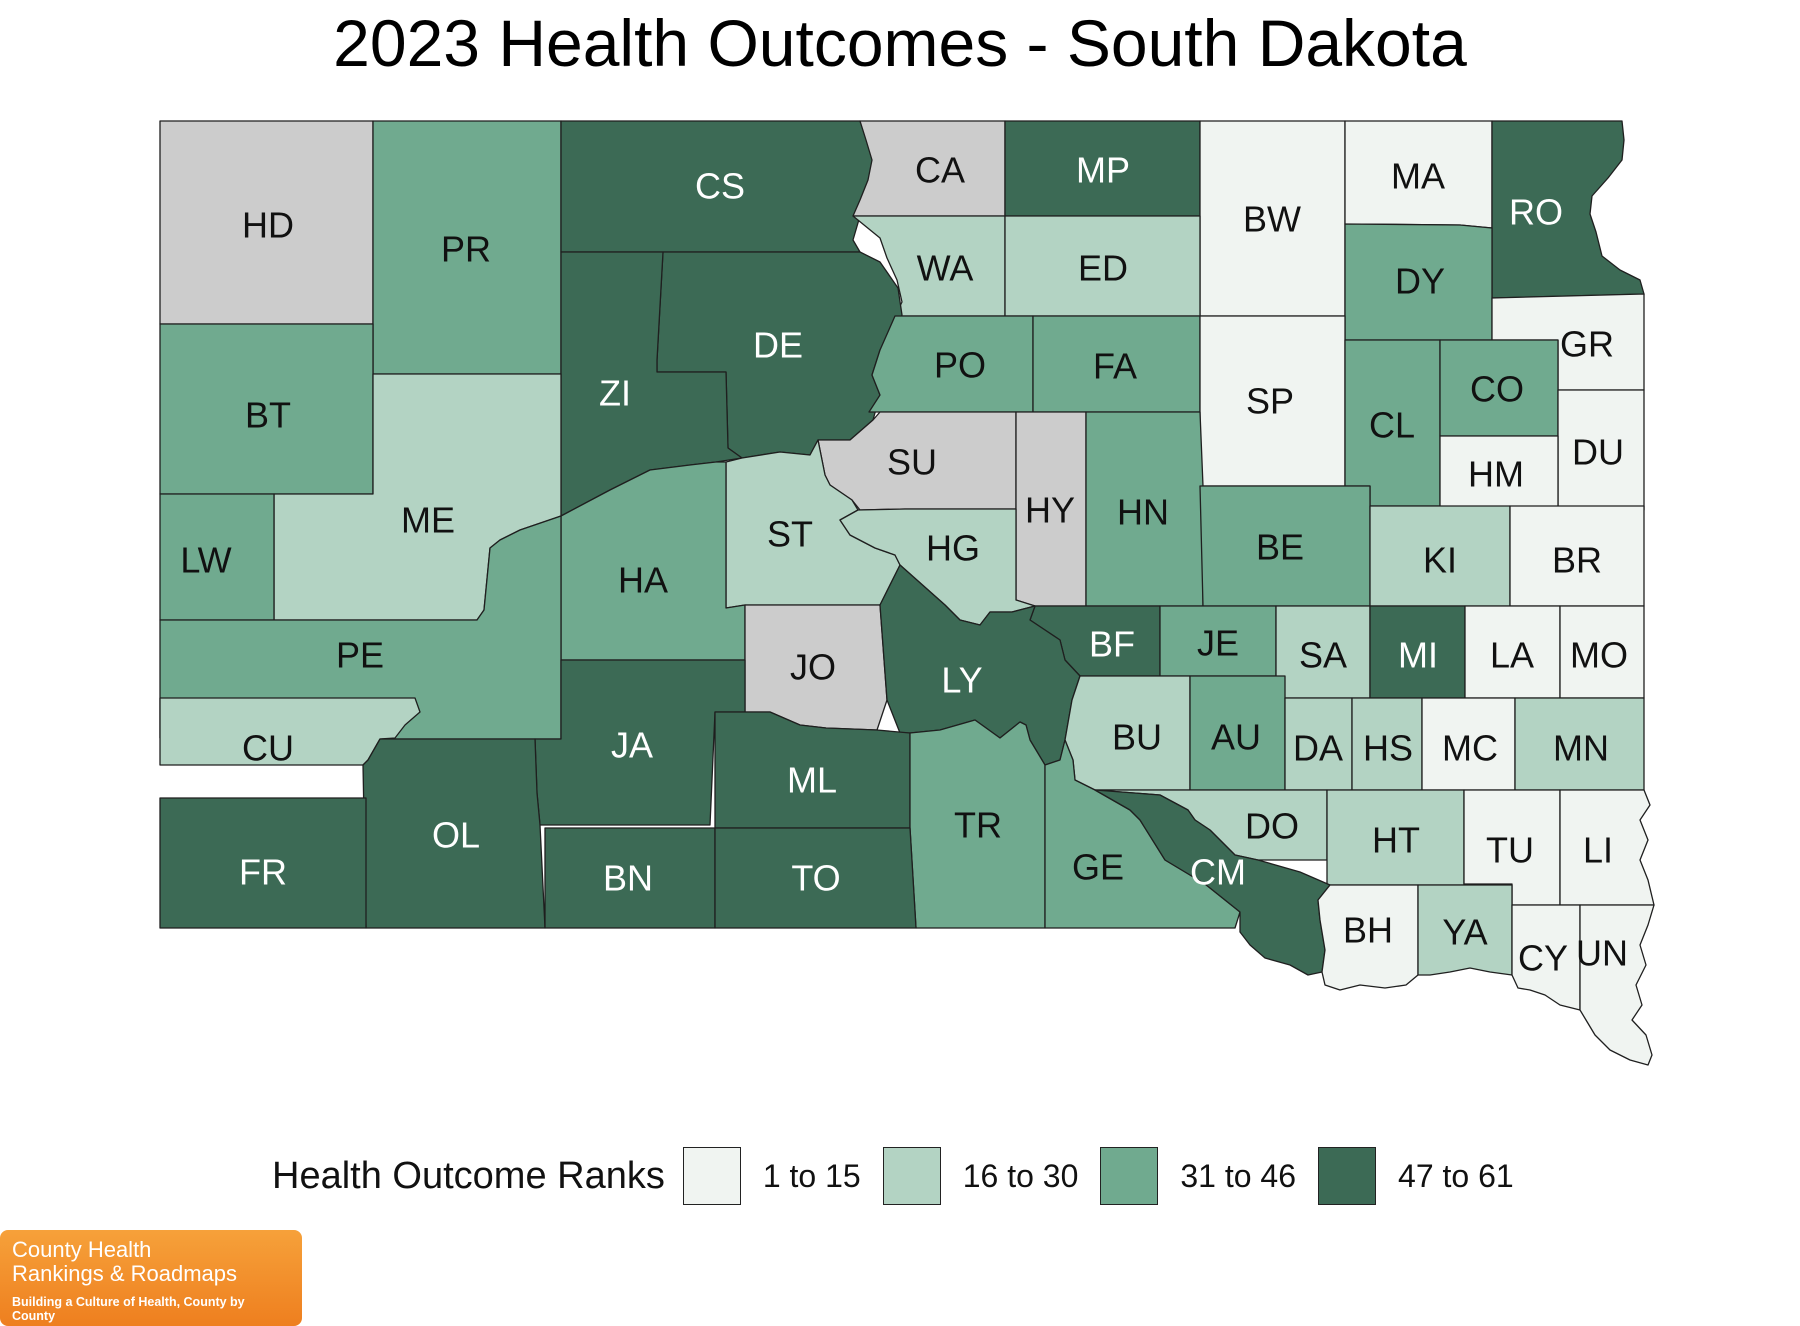 This screenshot has height=1326, width=1800. I want to click on county-label-dy: DY, so click(1420, 281).